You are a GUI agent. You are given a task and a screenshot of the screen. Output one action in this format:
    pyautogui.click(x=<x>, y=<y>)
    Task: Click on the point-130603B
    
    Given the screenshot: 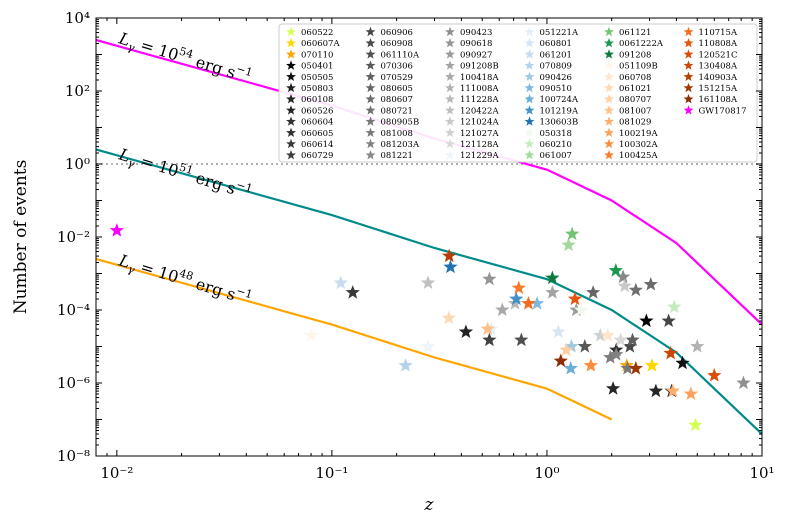 What is the action you would take?
    pyautogui.click(x=450, y=266)
    